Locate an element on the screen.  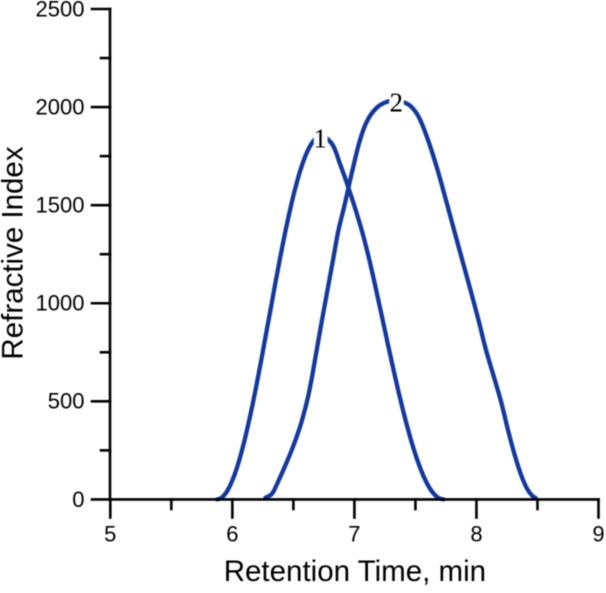
svg-text: 2000 is located at coordinates (60, 106).